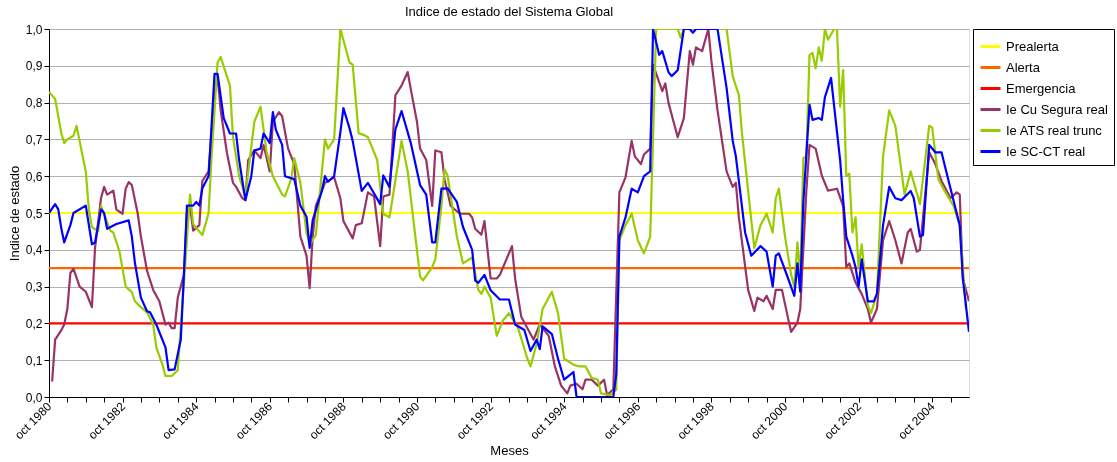  What do you see at coordinates (509, 11) in the screenshot?
I see `chart-title: Indice de estado del Sistema Global` at bounding box center [509, 11].